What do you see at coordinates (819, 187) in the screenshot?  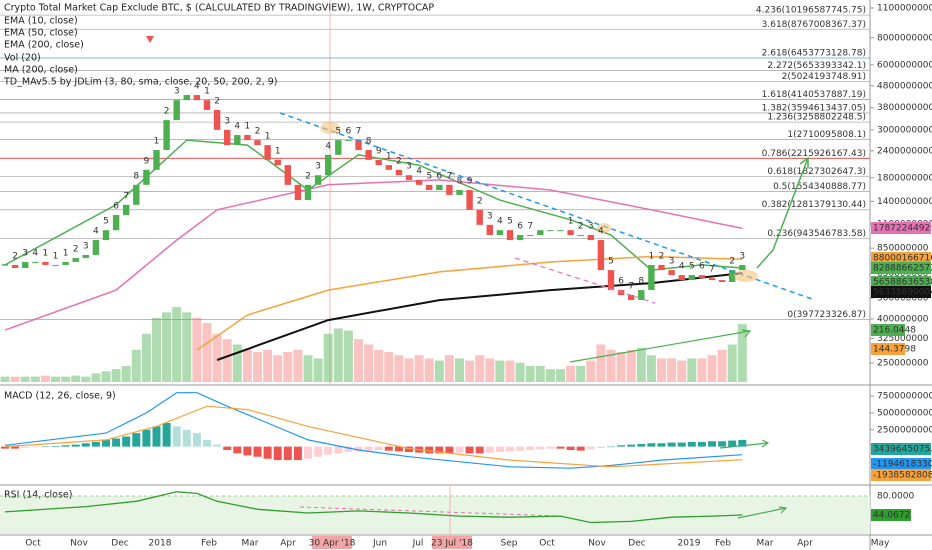 I see `fib-label: 0.5(1554340888.77)` at bounding box center [819, 187].